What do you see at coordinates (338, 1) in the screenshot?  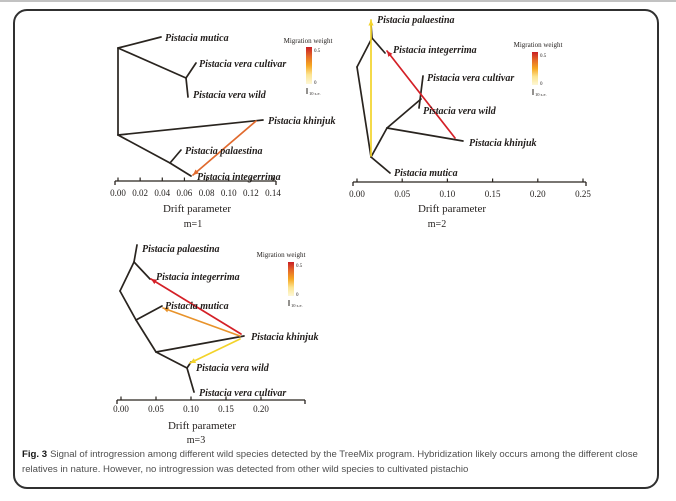 I see `top-divider` at bounding box center [338, 1].